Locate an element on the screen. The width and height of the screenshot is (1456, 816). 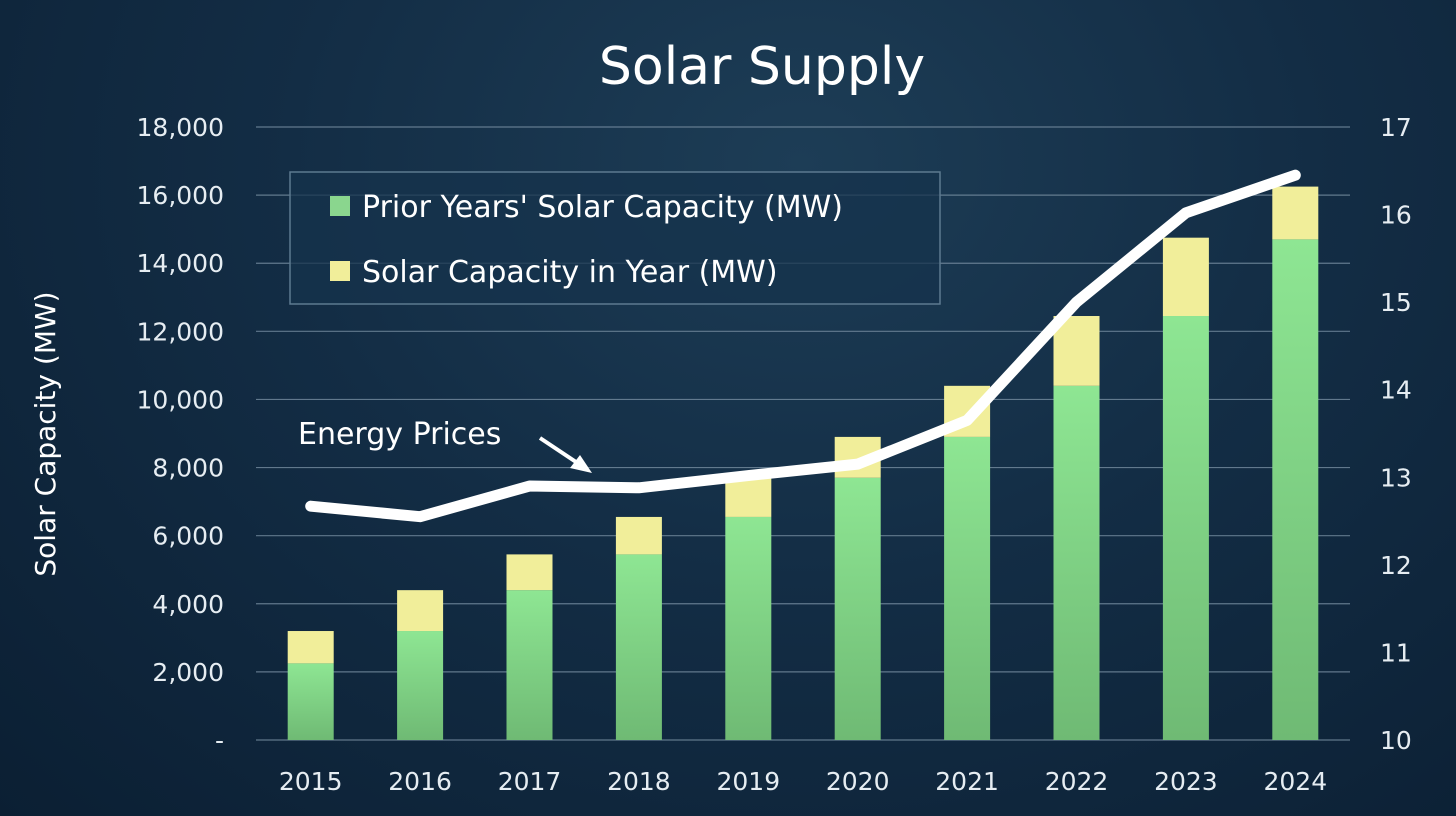
legend-label-in-year: Solar Capacity in Year (MW) is located at coordinates (570, 272).